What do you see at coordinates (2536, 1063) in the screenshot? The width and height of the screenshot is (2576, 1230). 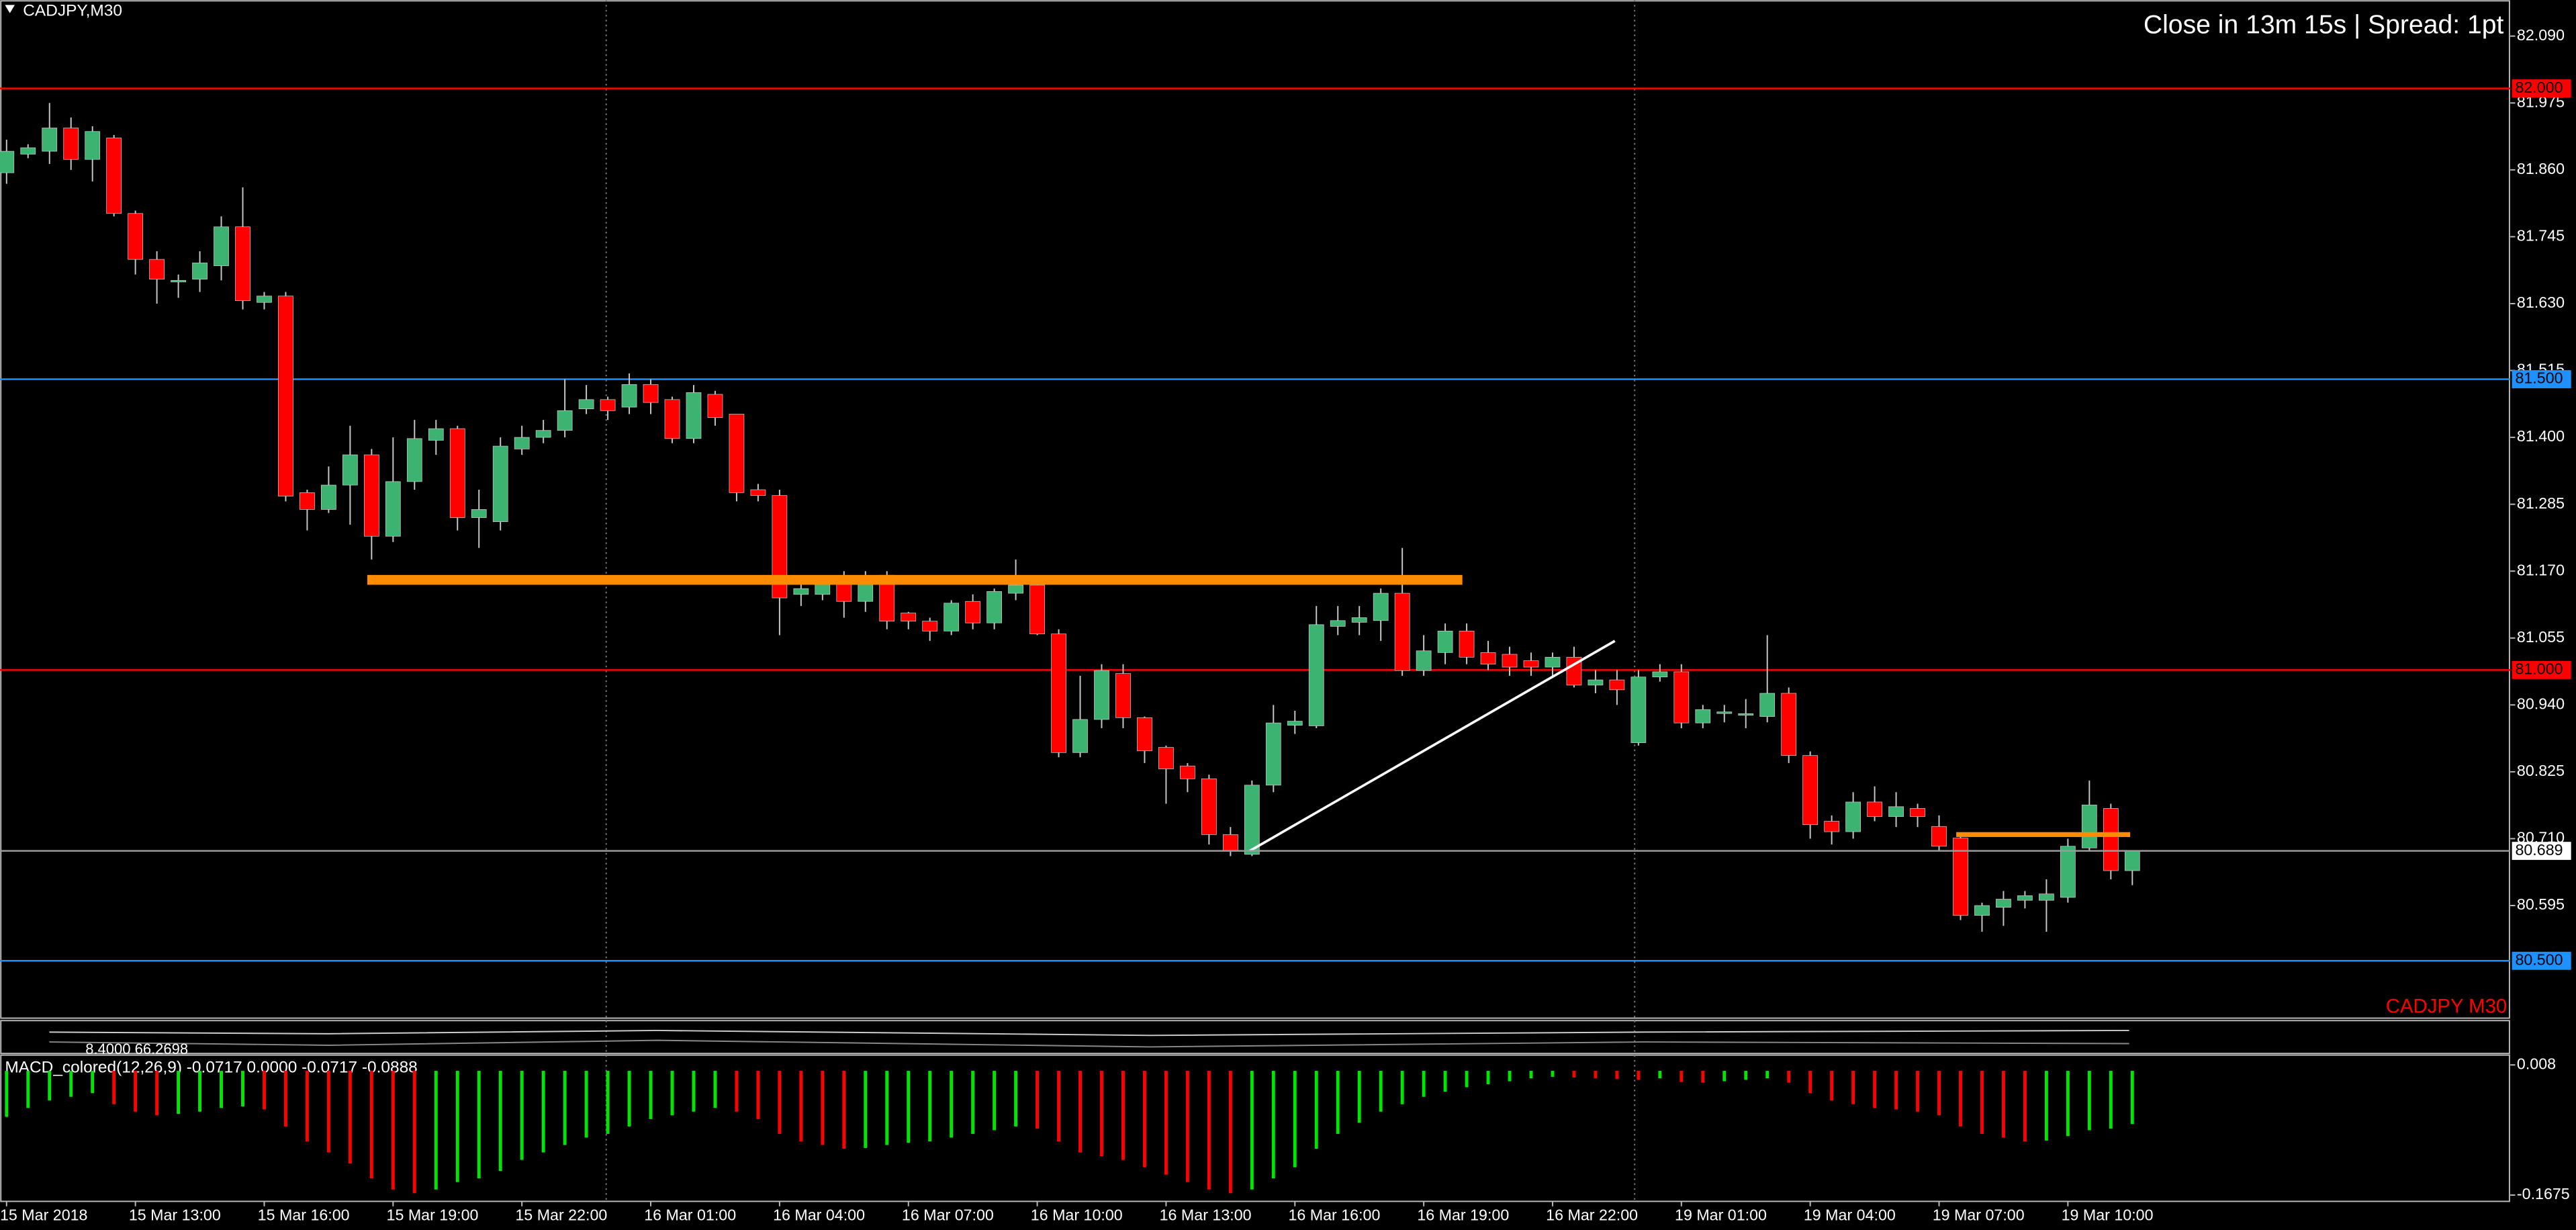 I see `y-tick-label: 0.008` at bounding box center [2536, 1063].